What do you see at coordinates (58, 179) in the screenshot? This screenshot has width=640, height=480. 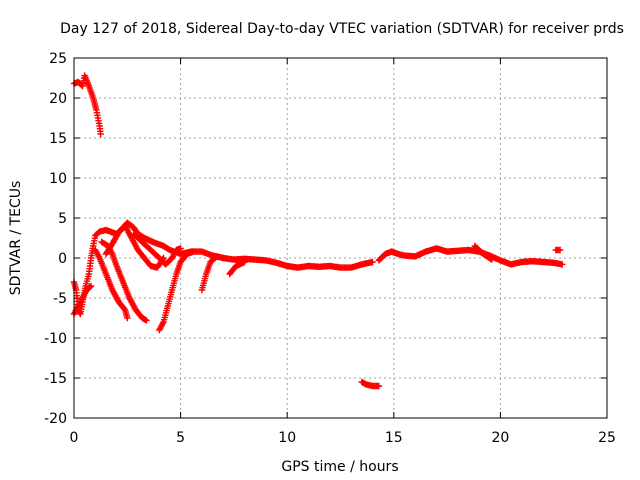 I see `y-tick-label: 10` at bounding box center [58, 179].